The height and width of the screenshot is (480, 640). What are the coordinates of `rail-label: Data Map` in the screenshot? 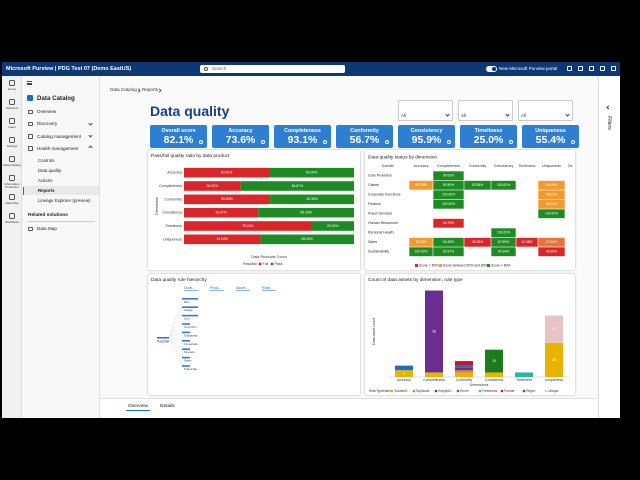 It's located at (12, 202).